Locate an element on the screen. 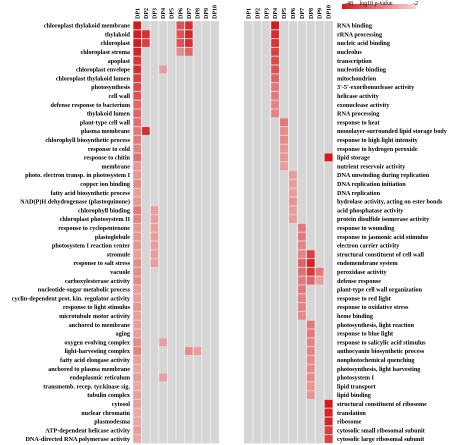 The image size is (474, 445). row-label: structural constituent of cell wall is located at coordinates (380, 254).